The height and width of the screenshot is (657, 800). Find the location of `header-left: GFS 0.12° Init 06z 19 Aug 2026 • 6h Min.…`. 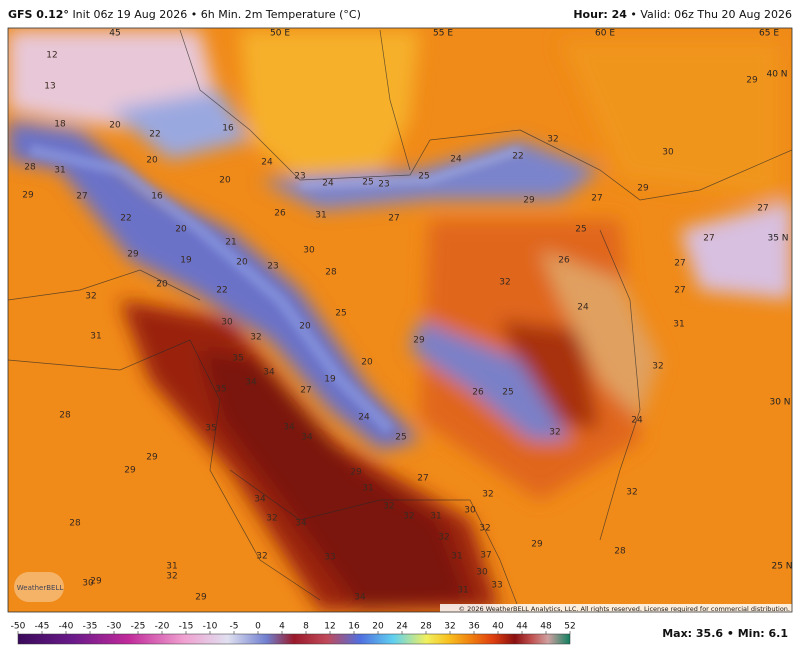

header-left: GFS 0.12° Init 06z 19 Aug 2026 • 6h Min.… is located at coordinates (184, 14).